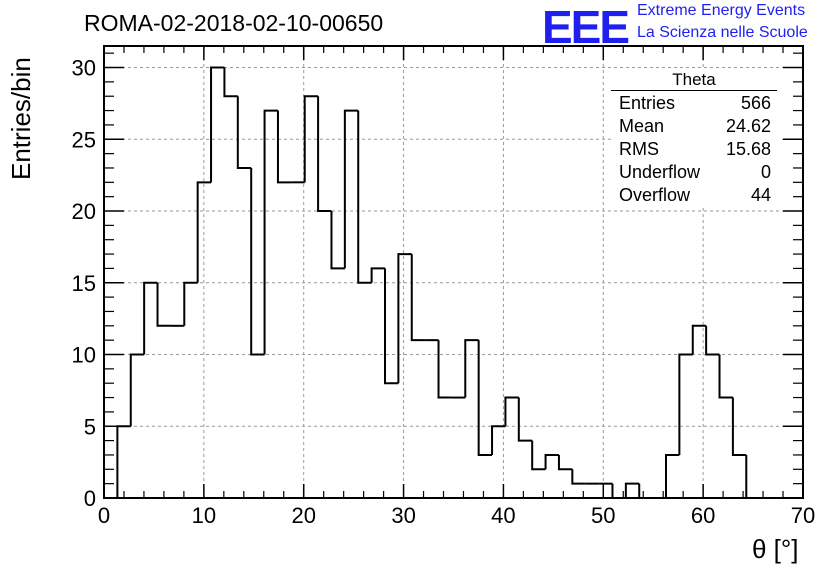 The image size is (836, 572). Describe the element at coordinates (647, 103) in the screenshot. I see `stats-key: Entries` at that location.